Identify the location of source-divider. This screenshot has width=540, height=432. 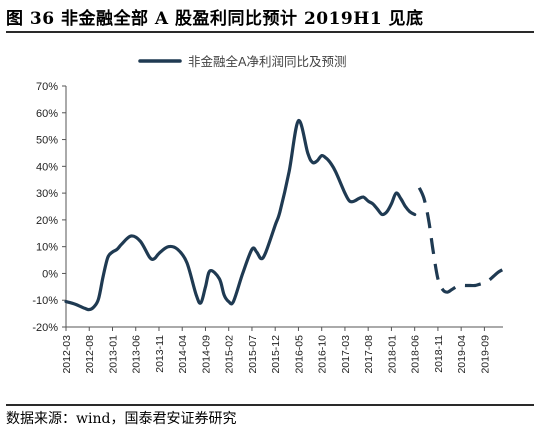
(270, 405).